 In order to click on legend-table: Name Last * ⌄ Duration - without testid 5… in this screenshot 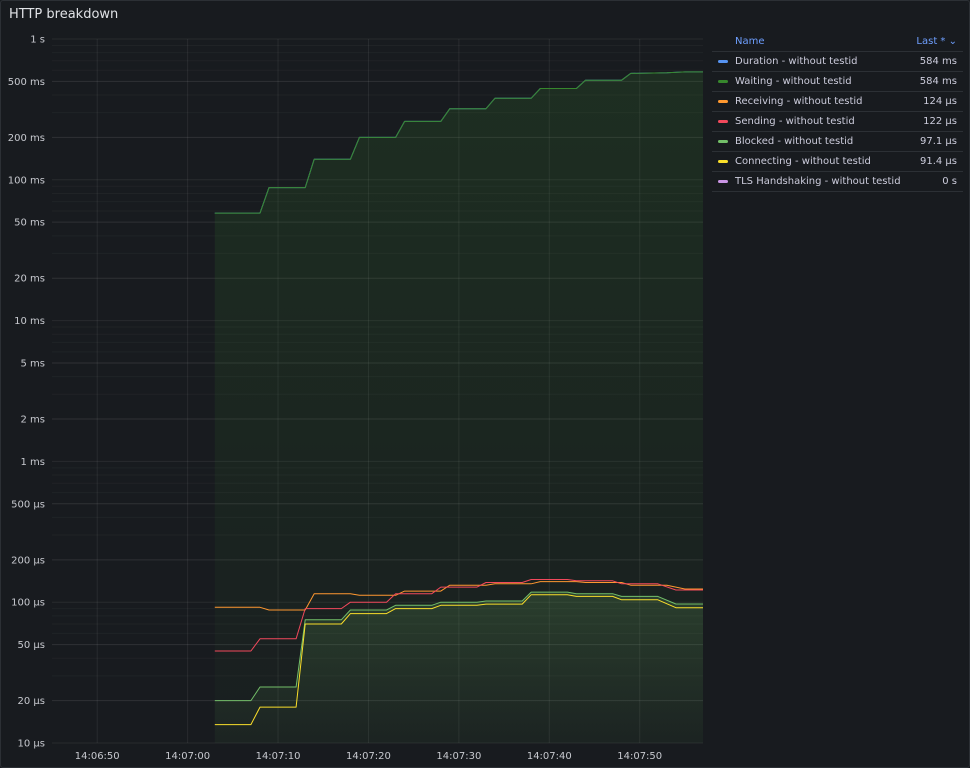, I will do `click(837, 112)`.